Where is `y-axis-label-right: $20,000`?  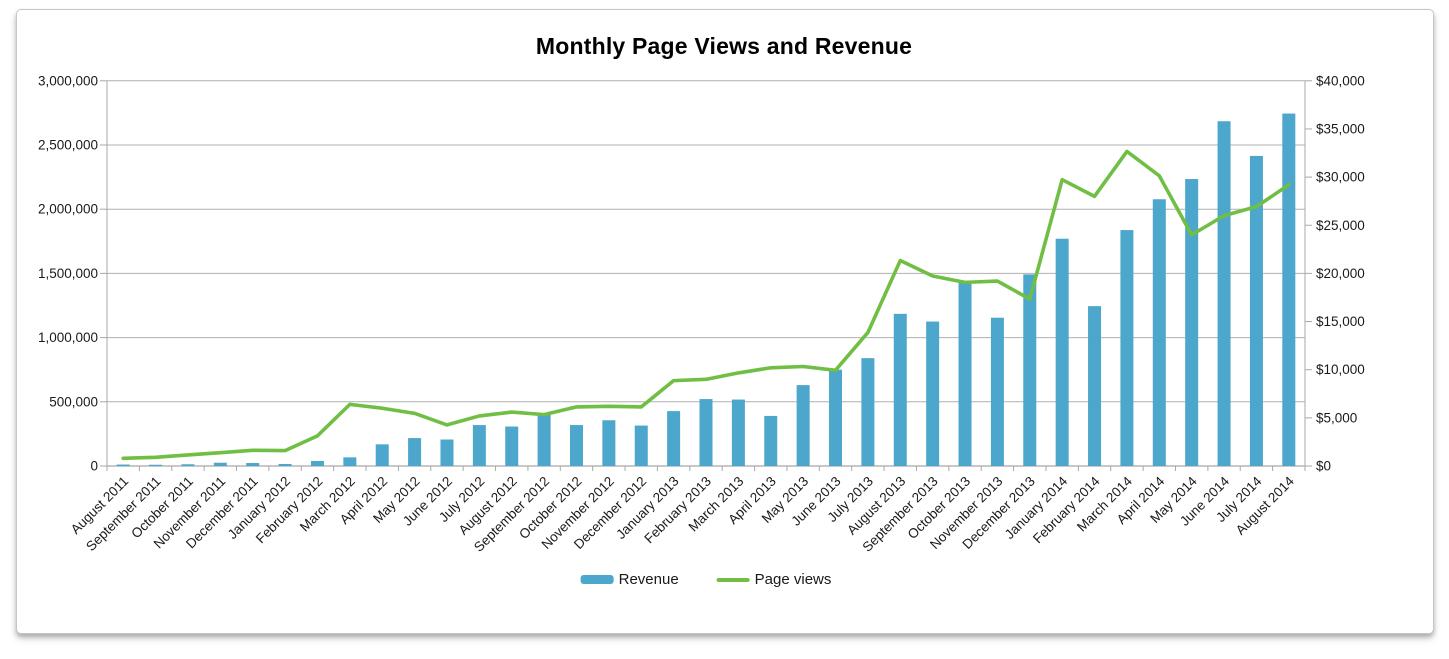 y-axis-label-right: $20,000 is located at coordinates (1340, 273).